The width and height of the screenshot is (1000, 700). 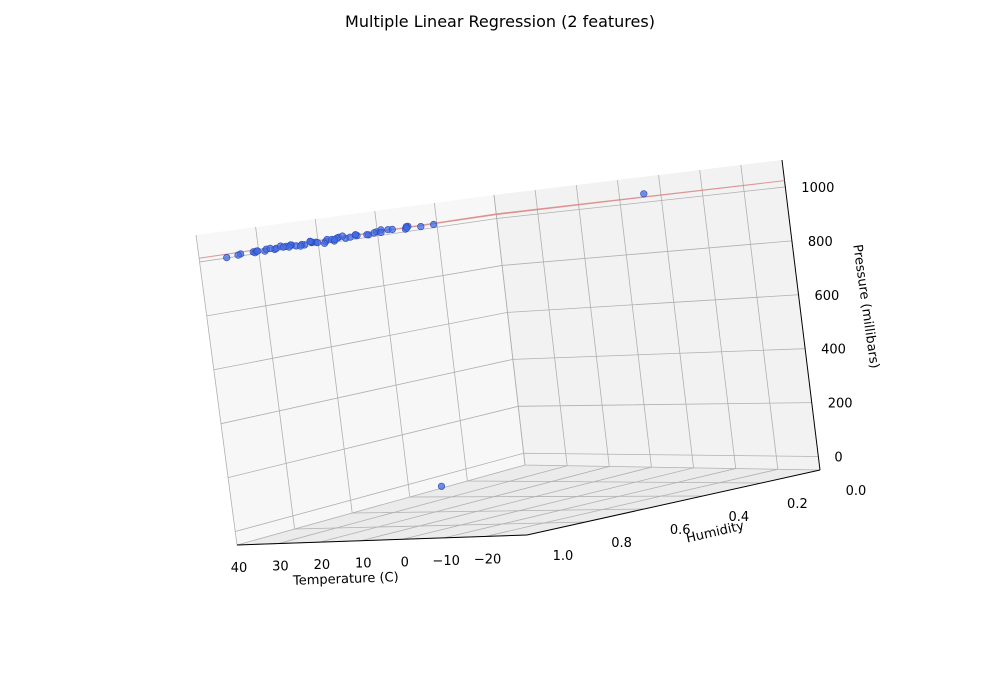 What do you see at coordinates (491, 219) in the screenshot?
I see `regression-plane` at bounding box center [491, 219].